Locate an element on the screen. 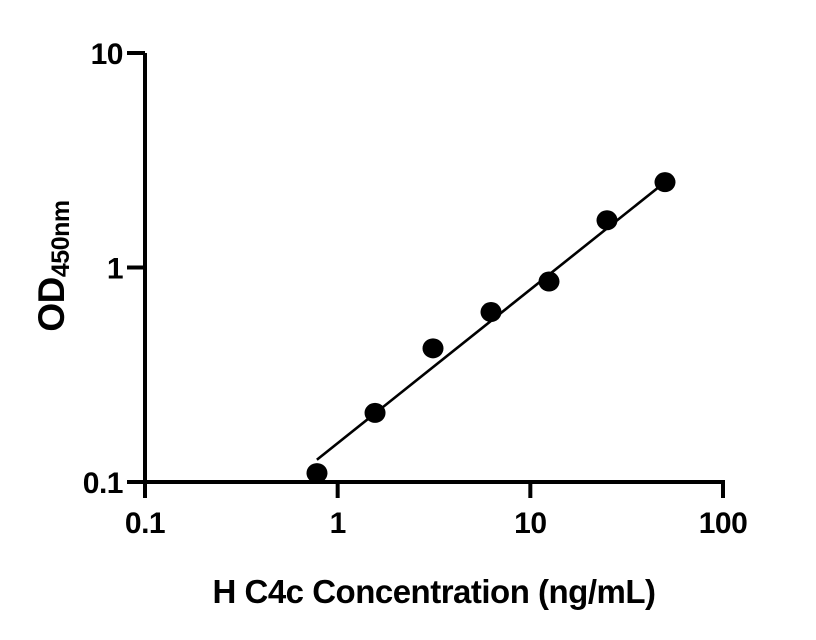 The width and height of the screenshot is (816, 640). y-axis-title-main: OD is located at coordinates (51, 304).